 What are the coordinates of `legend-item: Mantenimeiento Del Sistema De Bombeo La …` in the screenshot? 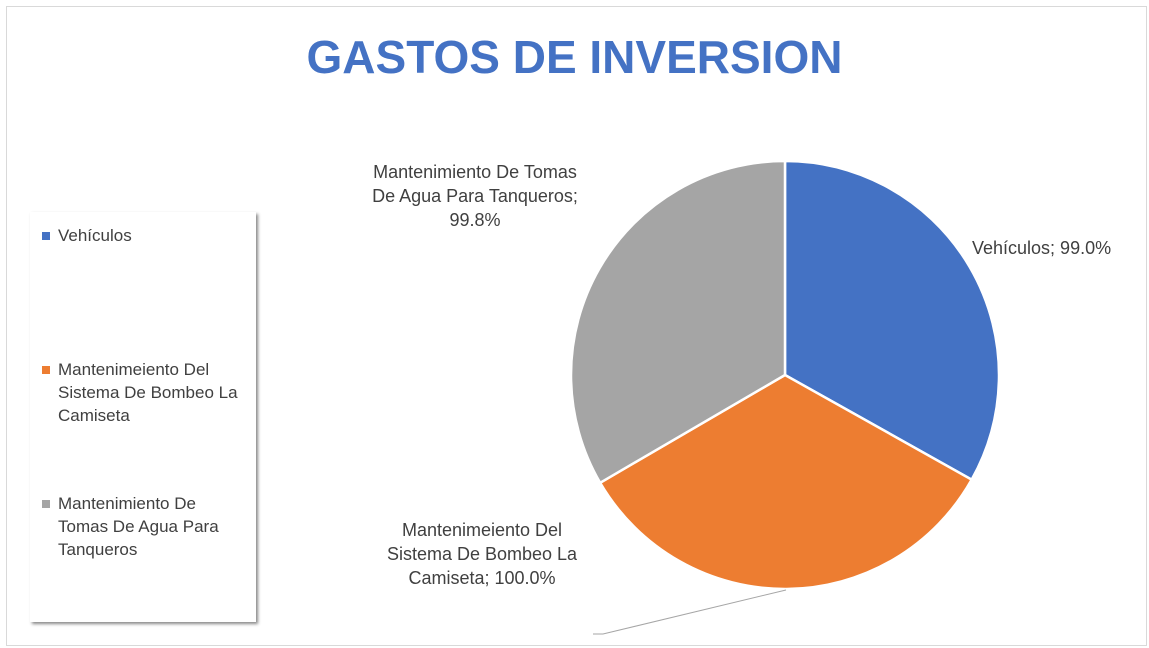 It's located at (143, 392).